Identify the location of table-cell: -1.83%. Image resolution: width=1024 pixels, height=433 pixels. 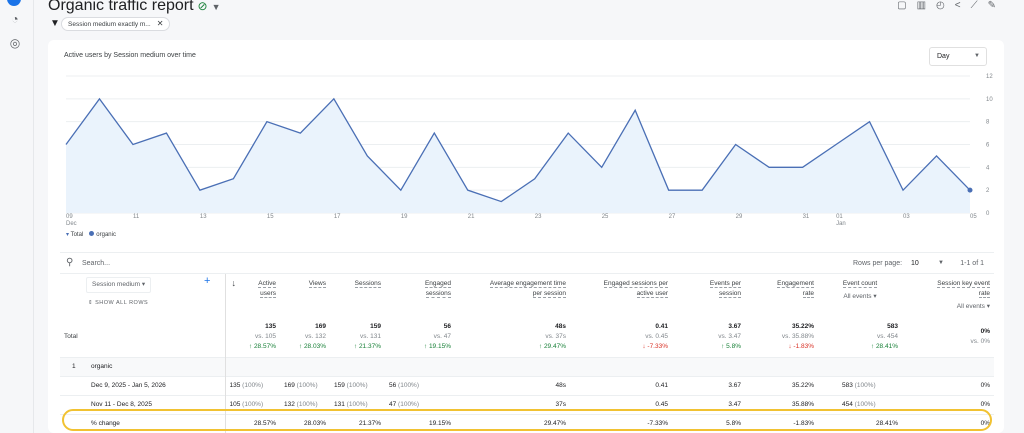
(781, 423).